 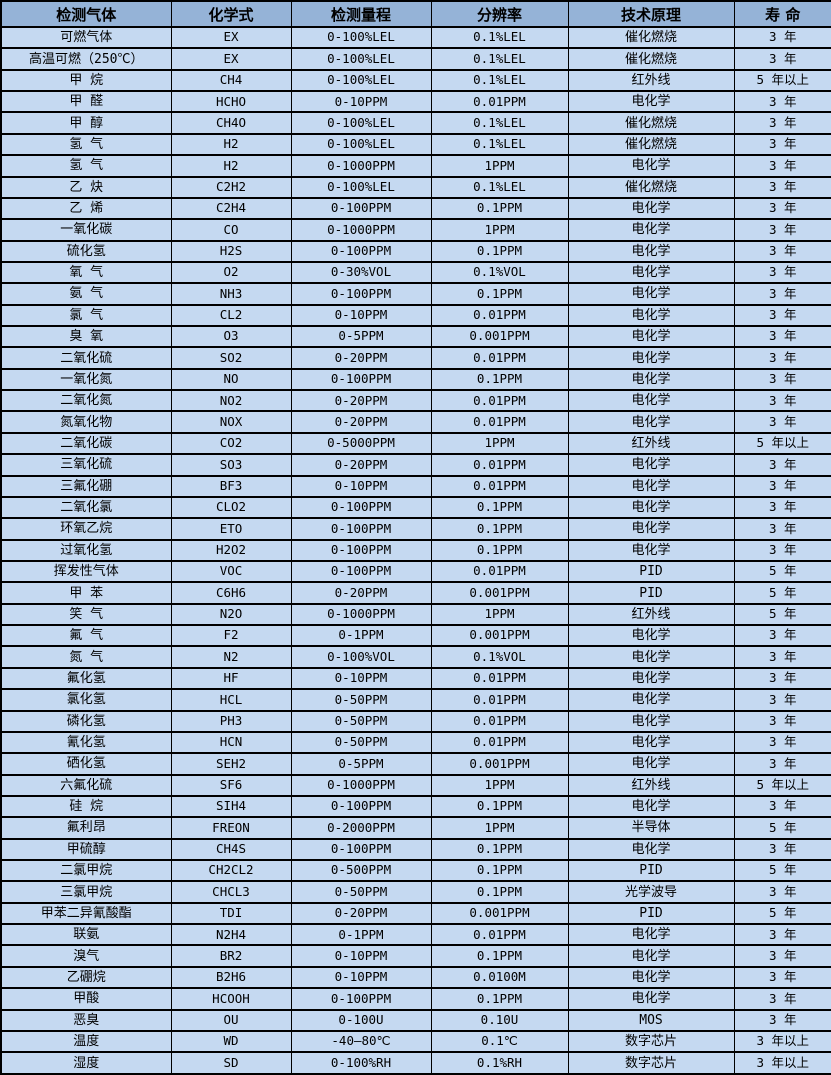 What do you see at coordinates (415, 144) in the screenshot?
I see `table-row: 氢 气 H2 0-100%LEL 0.1%LEL 催化燃烧 3 年` at bounding box center [415, 144].